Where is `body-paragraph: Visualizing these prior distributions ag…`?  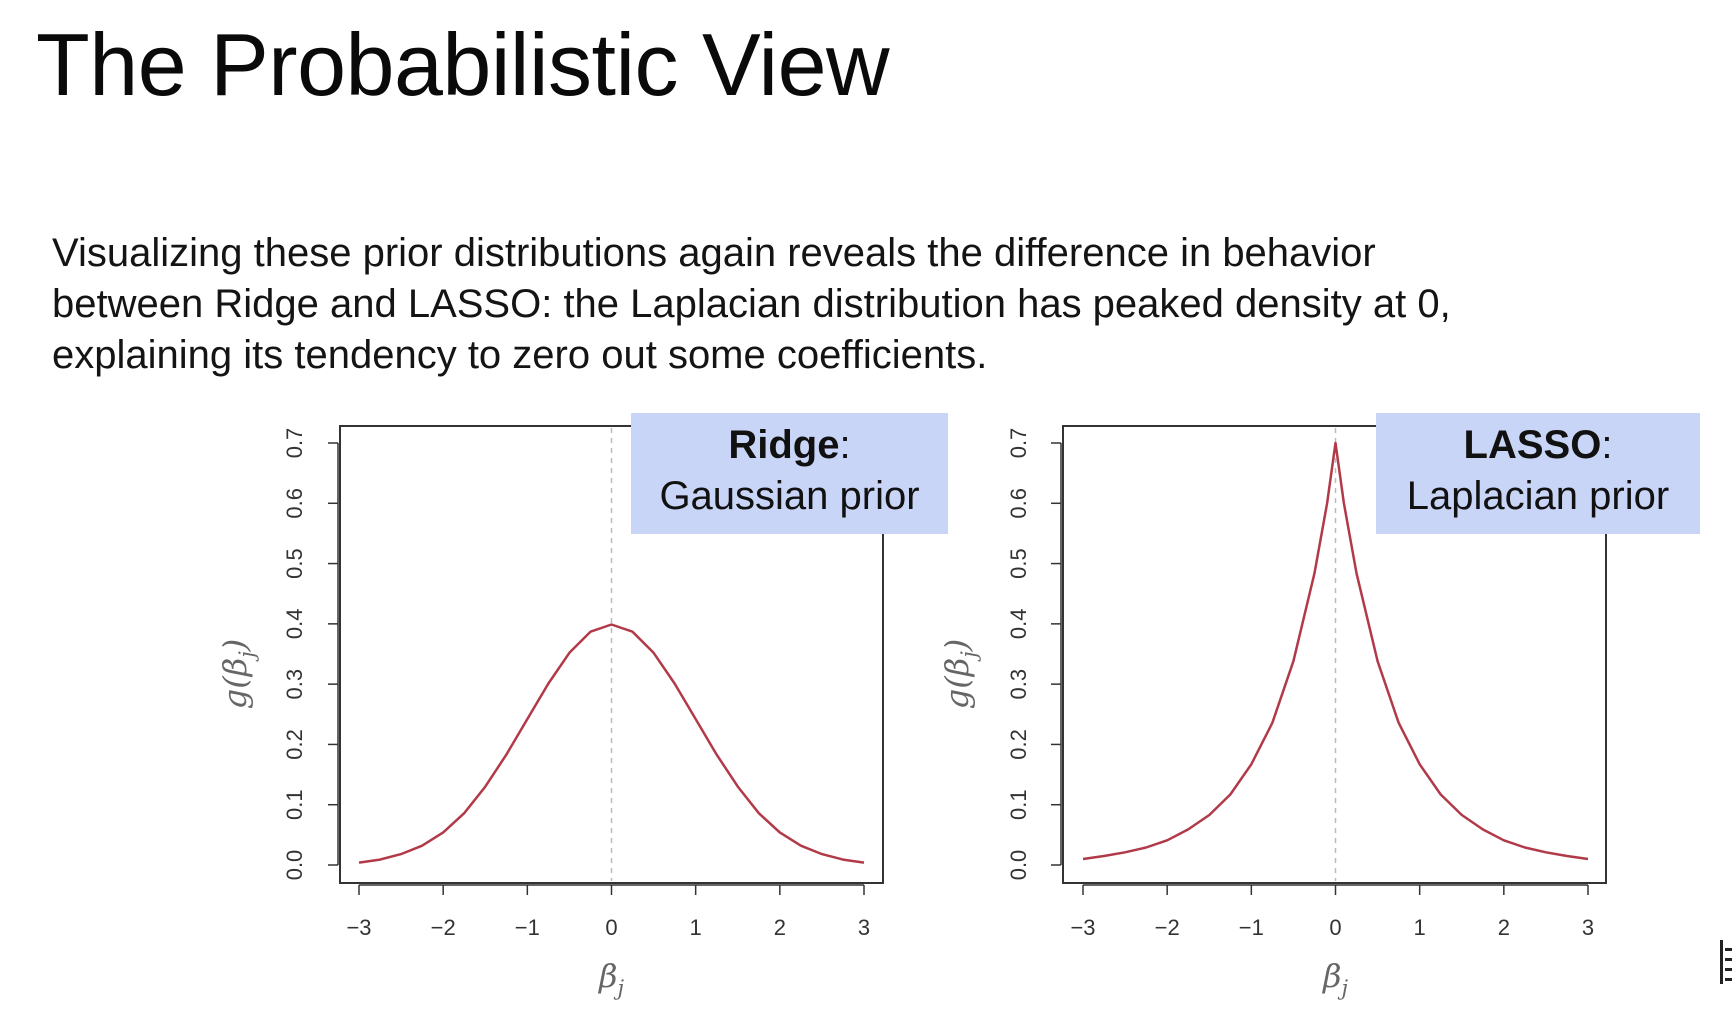 body-paragraph: Visualizing these prior distributions ag… is located at coordinates (832, 304).